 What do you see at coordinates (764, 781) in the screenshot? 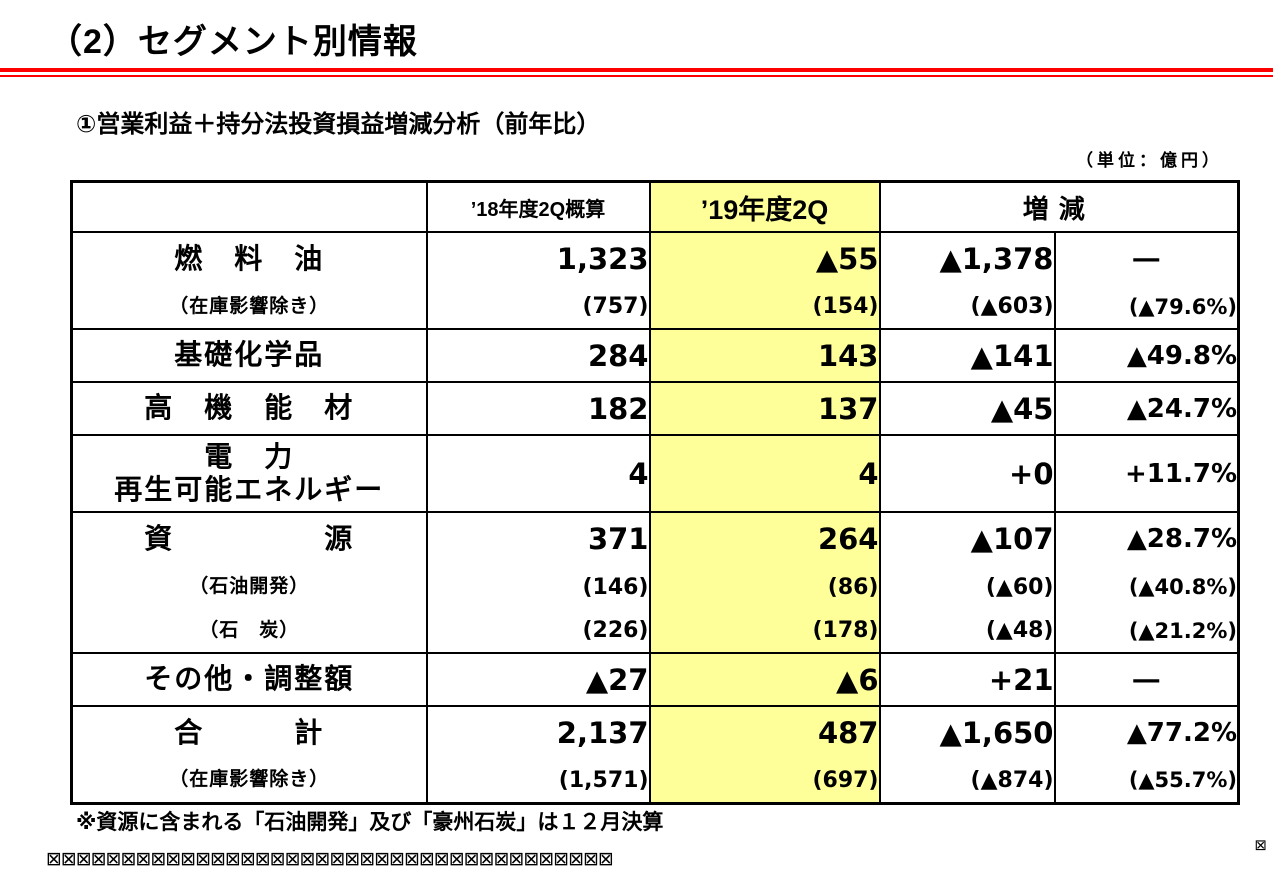
I see `value-cell: (697)` at bounding box center [764, 781].